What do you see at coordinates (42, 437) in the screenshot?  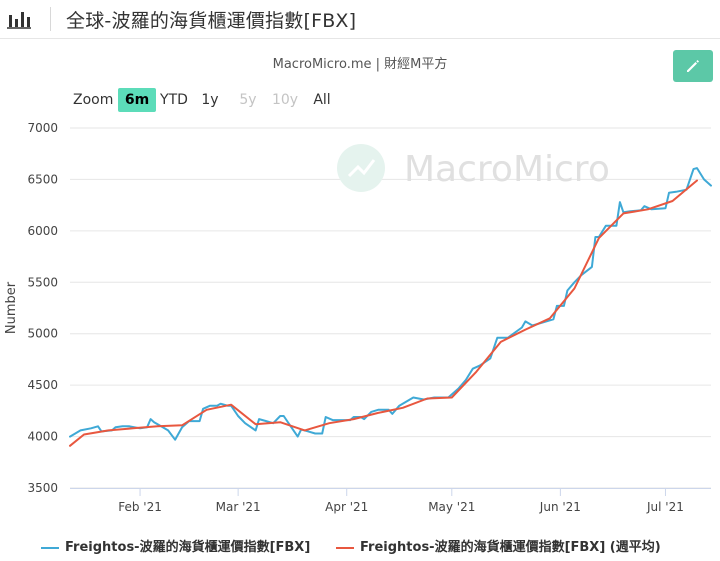 I see `y-tick-label: 4000` at bounding box center [42, 437].